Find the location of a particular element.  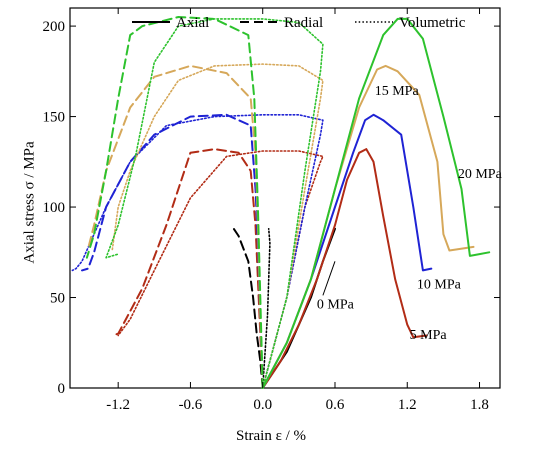

y-tick-label: 200 is located at coordinates (54, 27).